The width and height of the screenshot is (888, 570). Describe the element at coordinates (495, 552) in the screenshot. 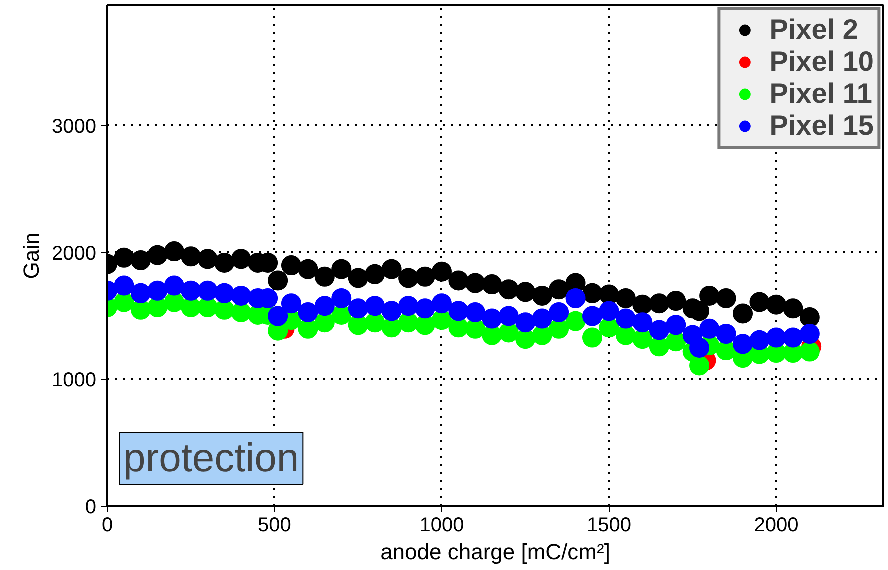

I see `x-axis-title: anode charge [mC/cm²]` at that location.